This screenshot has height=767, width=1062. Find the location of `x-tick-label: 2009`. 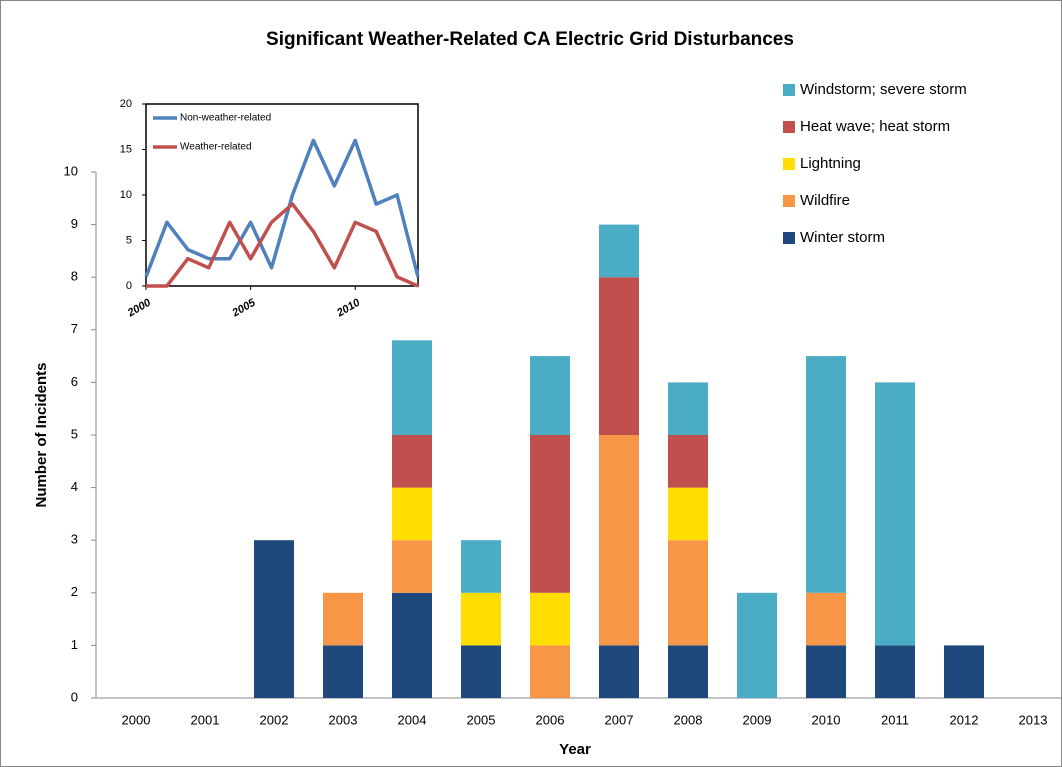

x-tick-label: 2009 is located at coordinates (757, 719).